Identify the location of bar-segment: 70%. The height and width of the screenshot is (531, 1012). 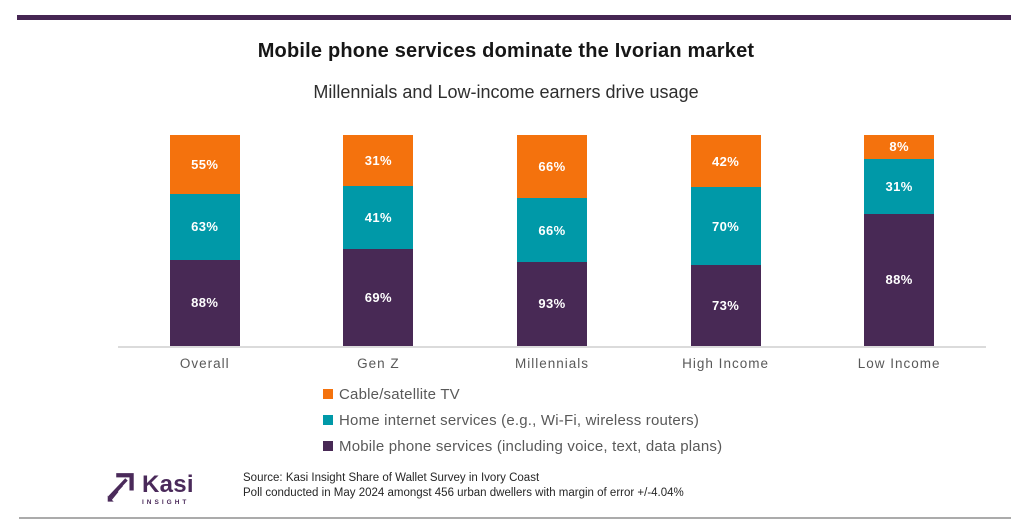
(725, 226).